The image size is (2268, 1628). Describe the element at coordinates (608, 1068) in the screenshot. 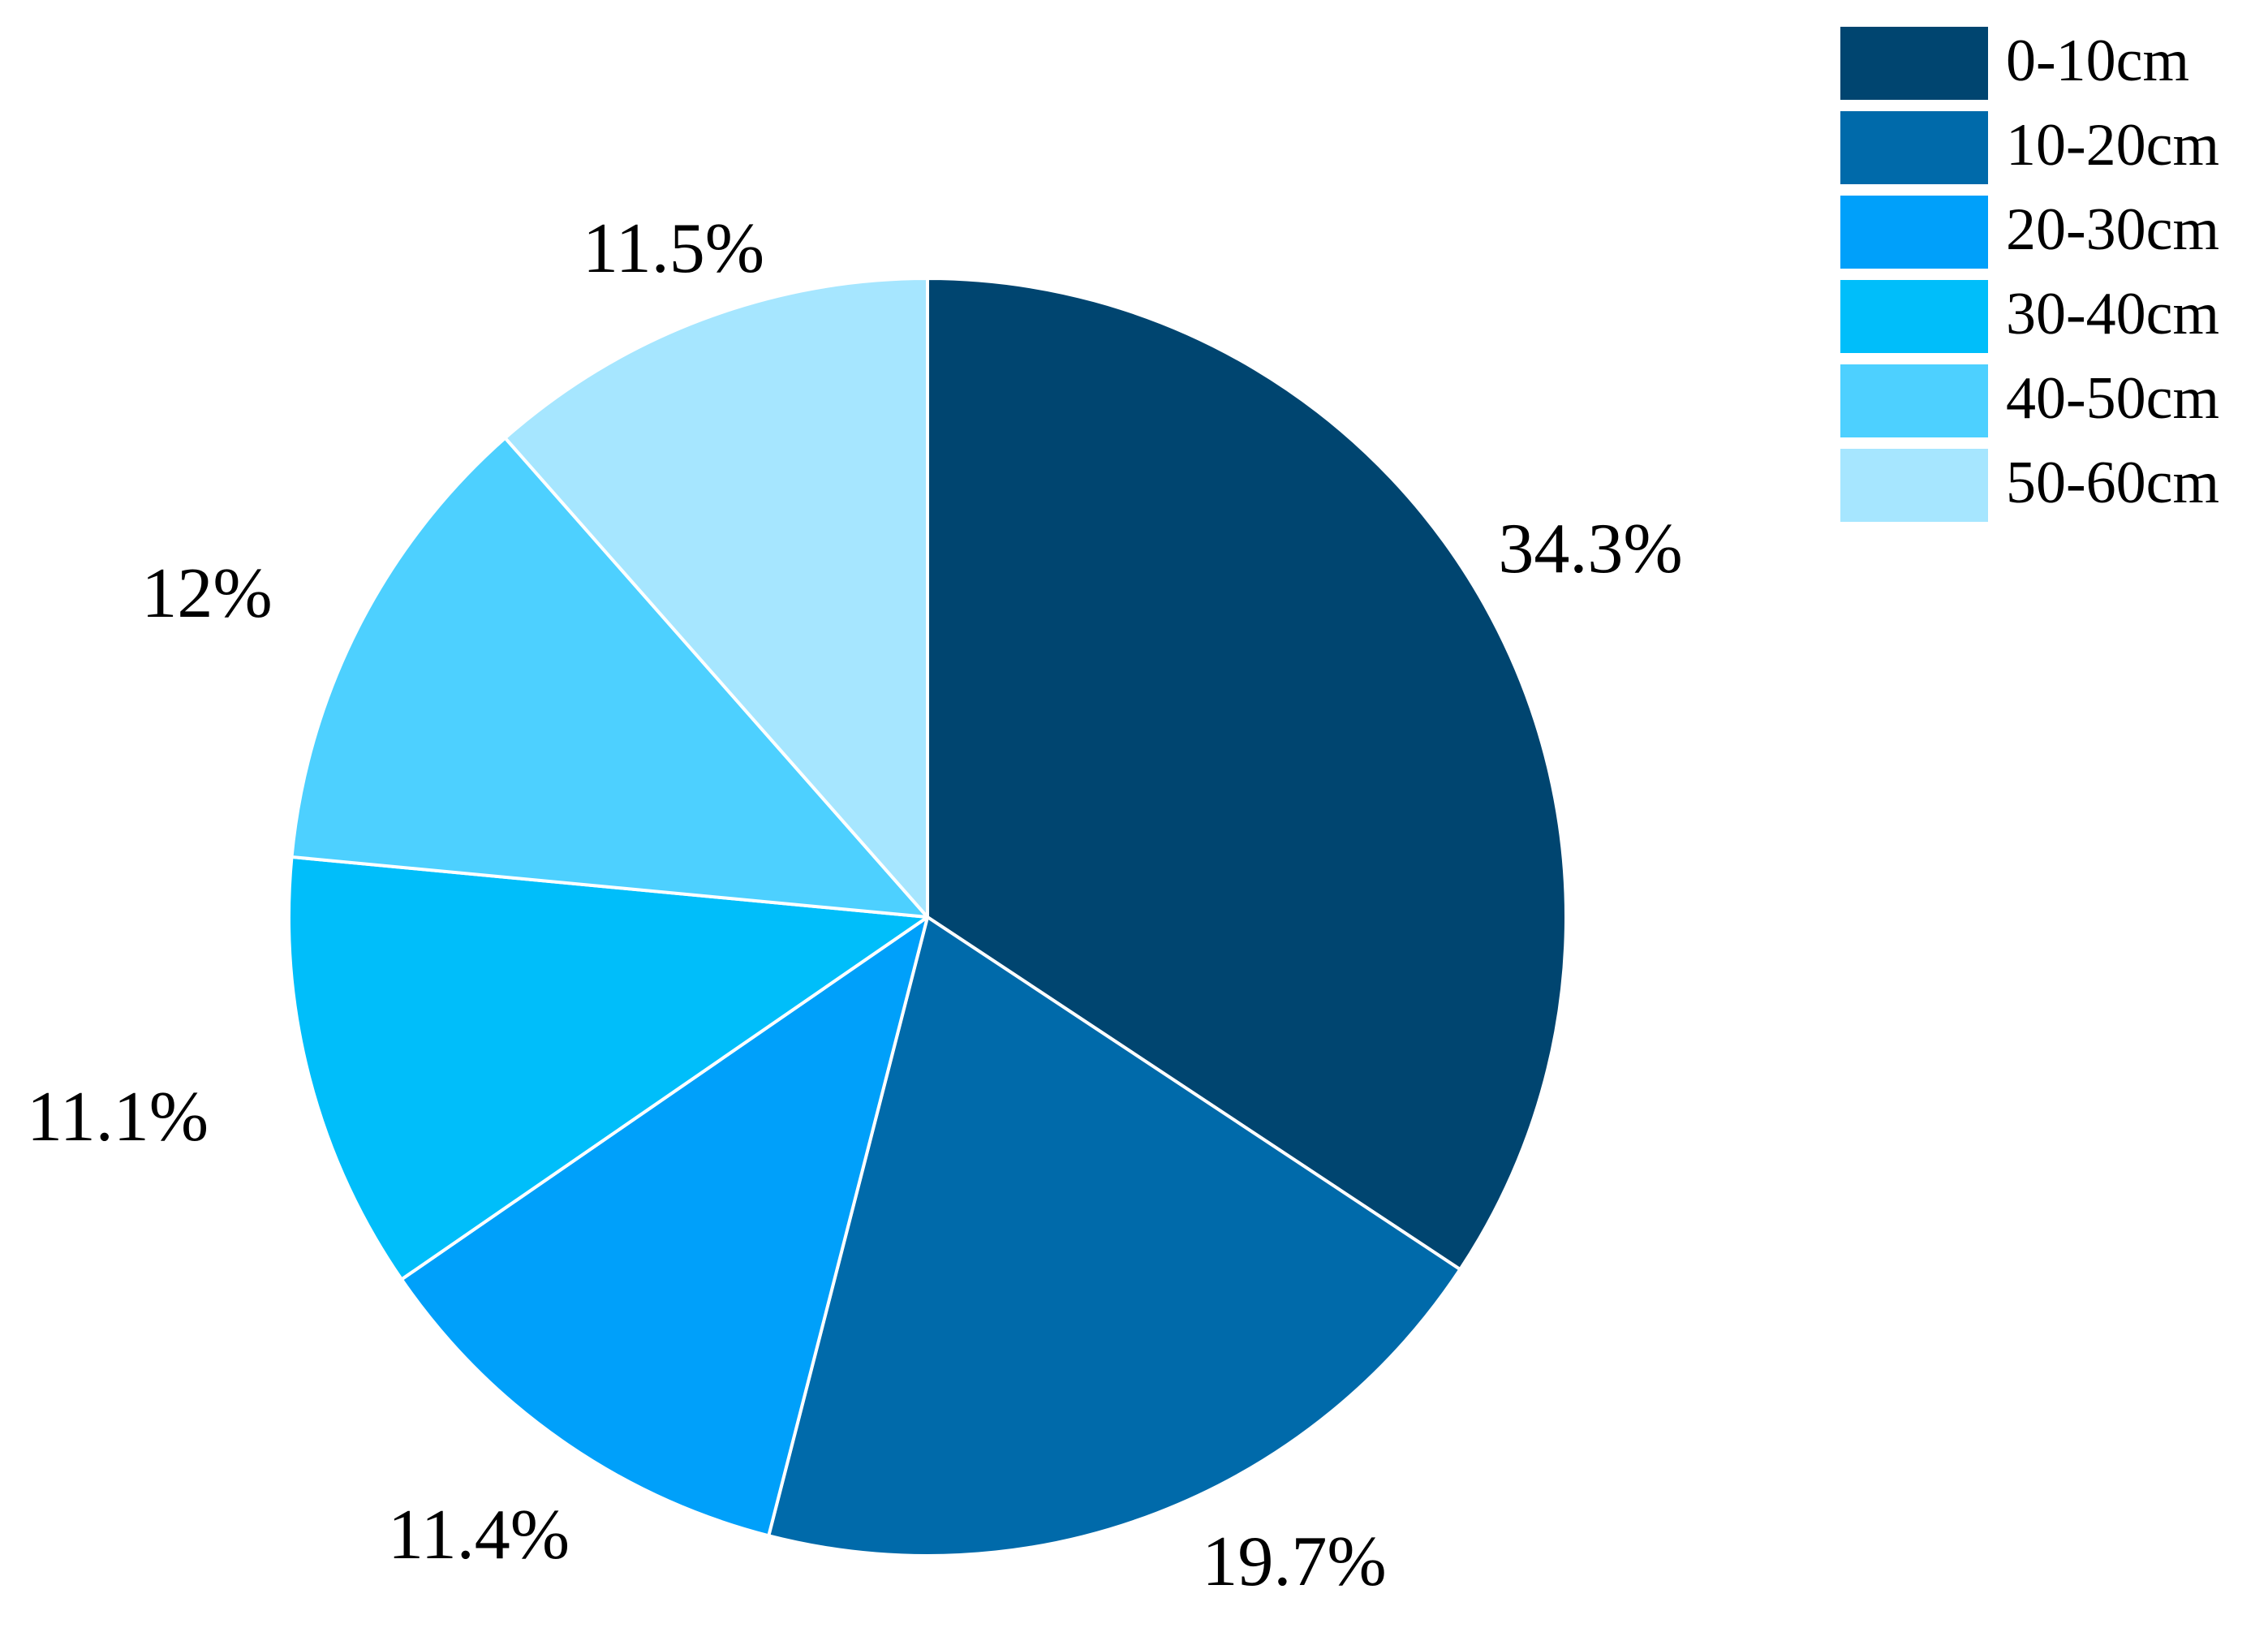

I see `pie-slice-30-40cm` at that location.